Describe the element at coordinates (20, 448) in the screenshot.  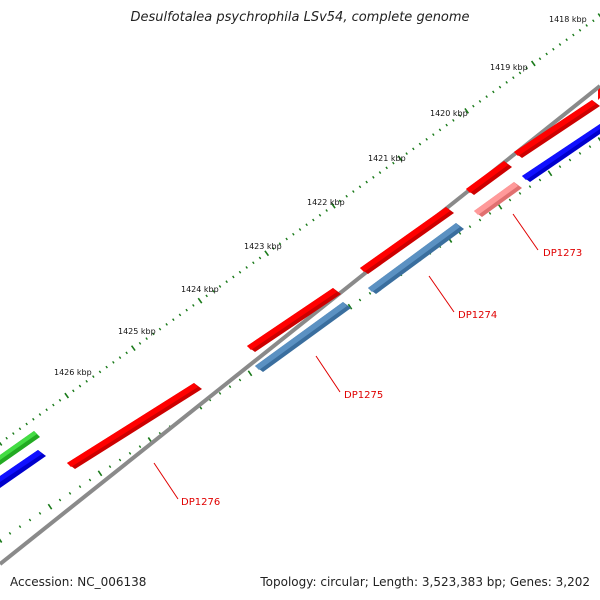
I see `gene-bar-other` at that location.